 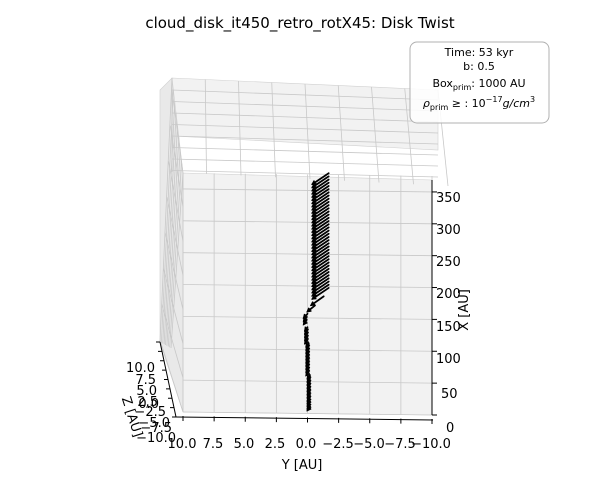 I want to click on legend-box, so click(x=479, y=82).